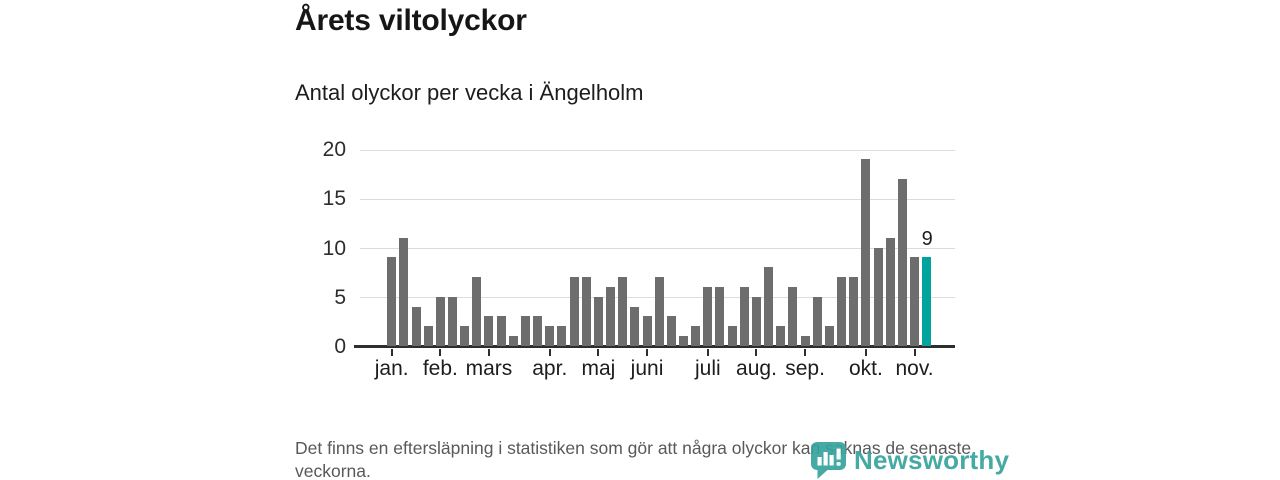 The image size is (1280, 480). I want to click on x-tick-label: apr., so click(550, 368).